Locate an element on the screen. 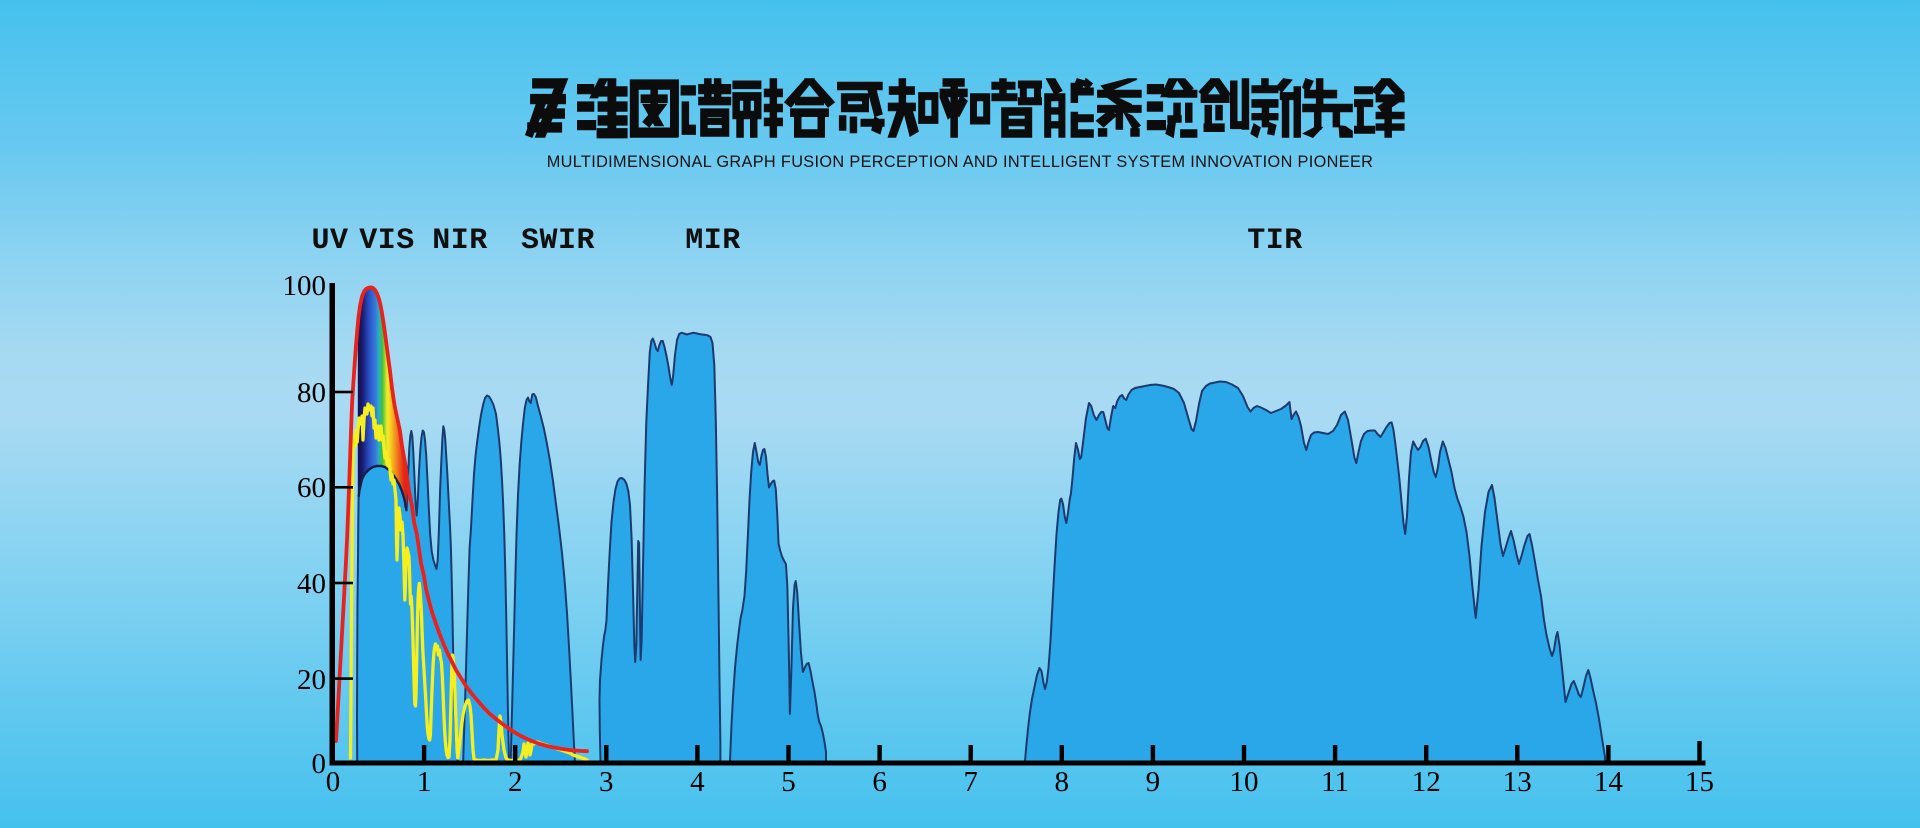 This screenshot has width=1920, height=828. svg-text: 100 is located at coordinates (305, 286).